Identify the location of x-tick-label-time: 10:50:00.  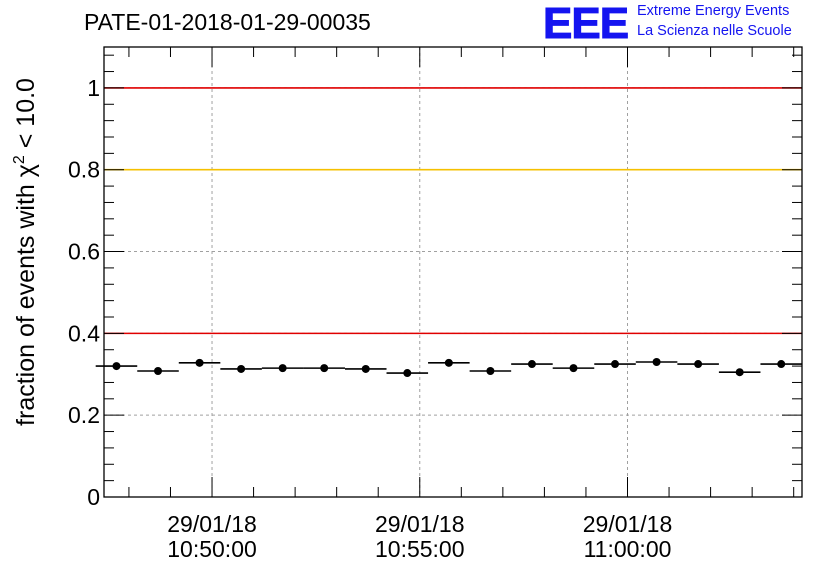
(212, 549).